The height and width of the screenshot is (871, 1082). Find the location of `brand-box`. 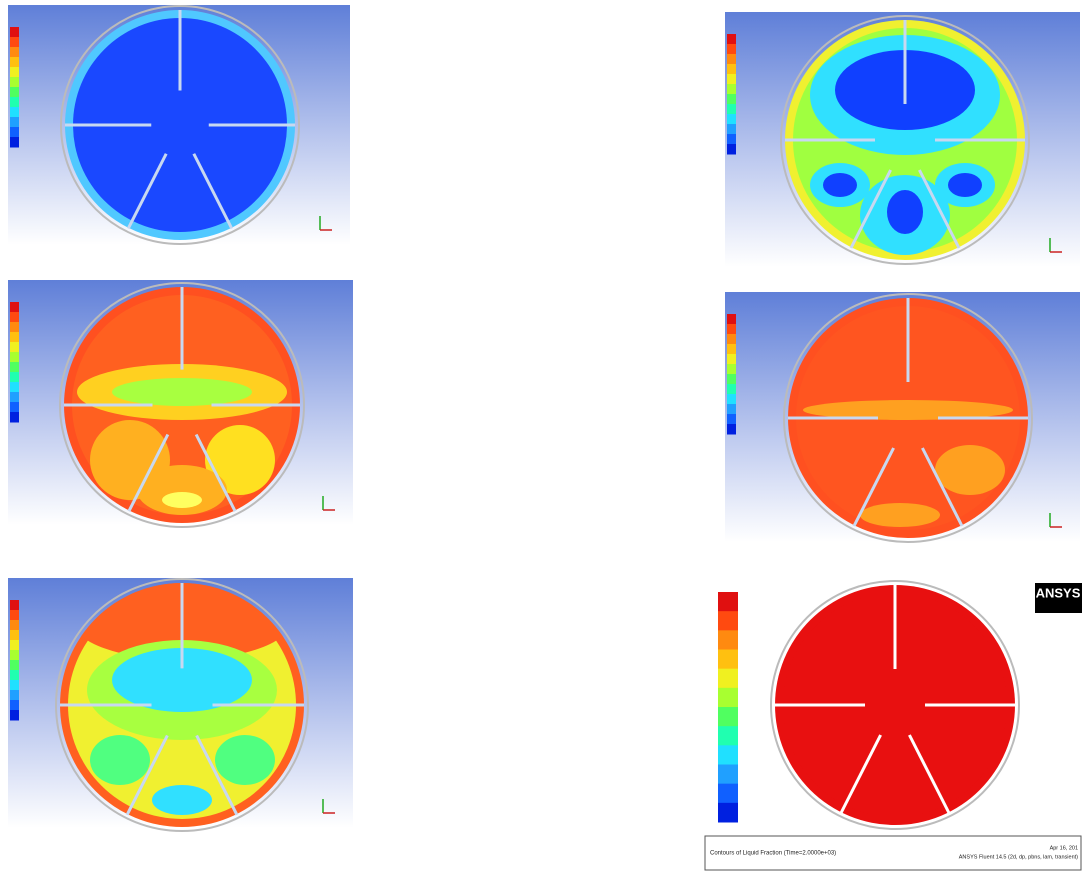

brand-box is located at coordinates (1058, 598).